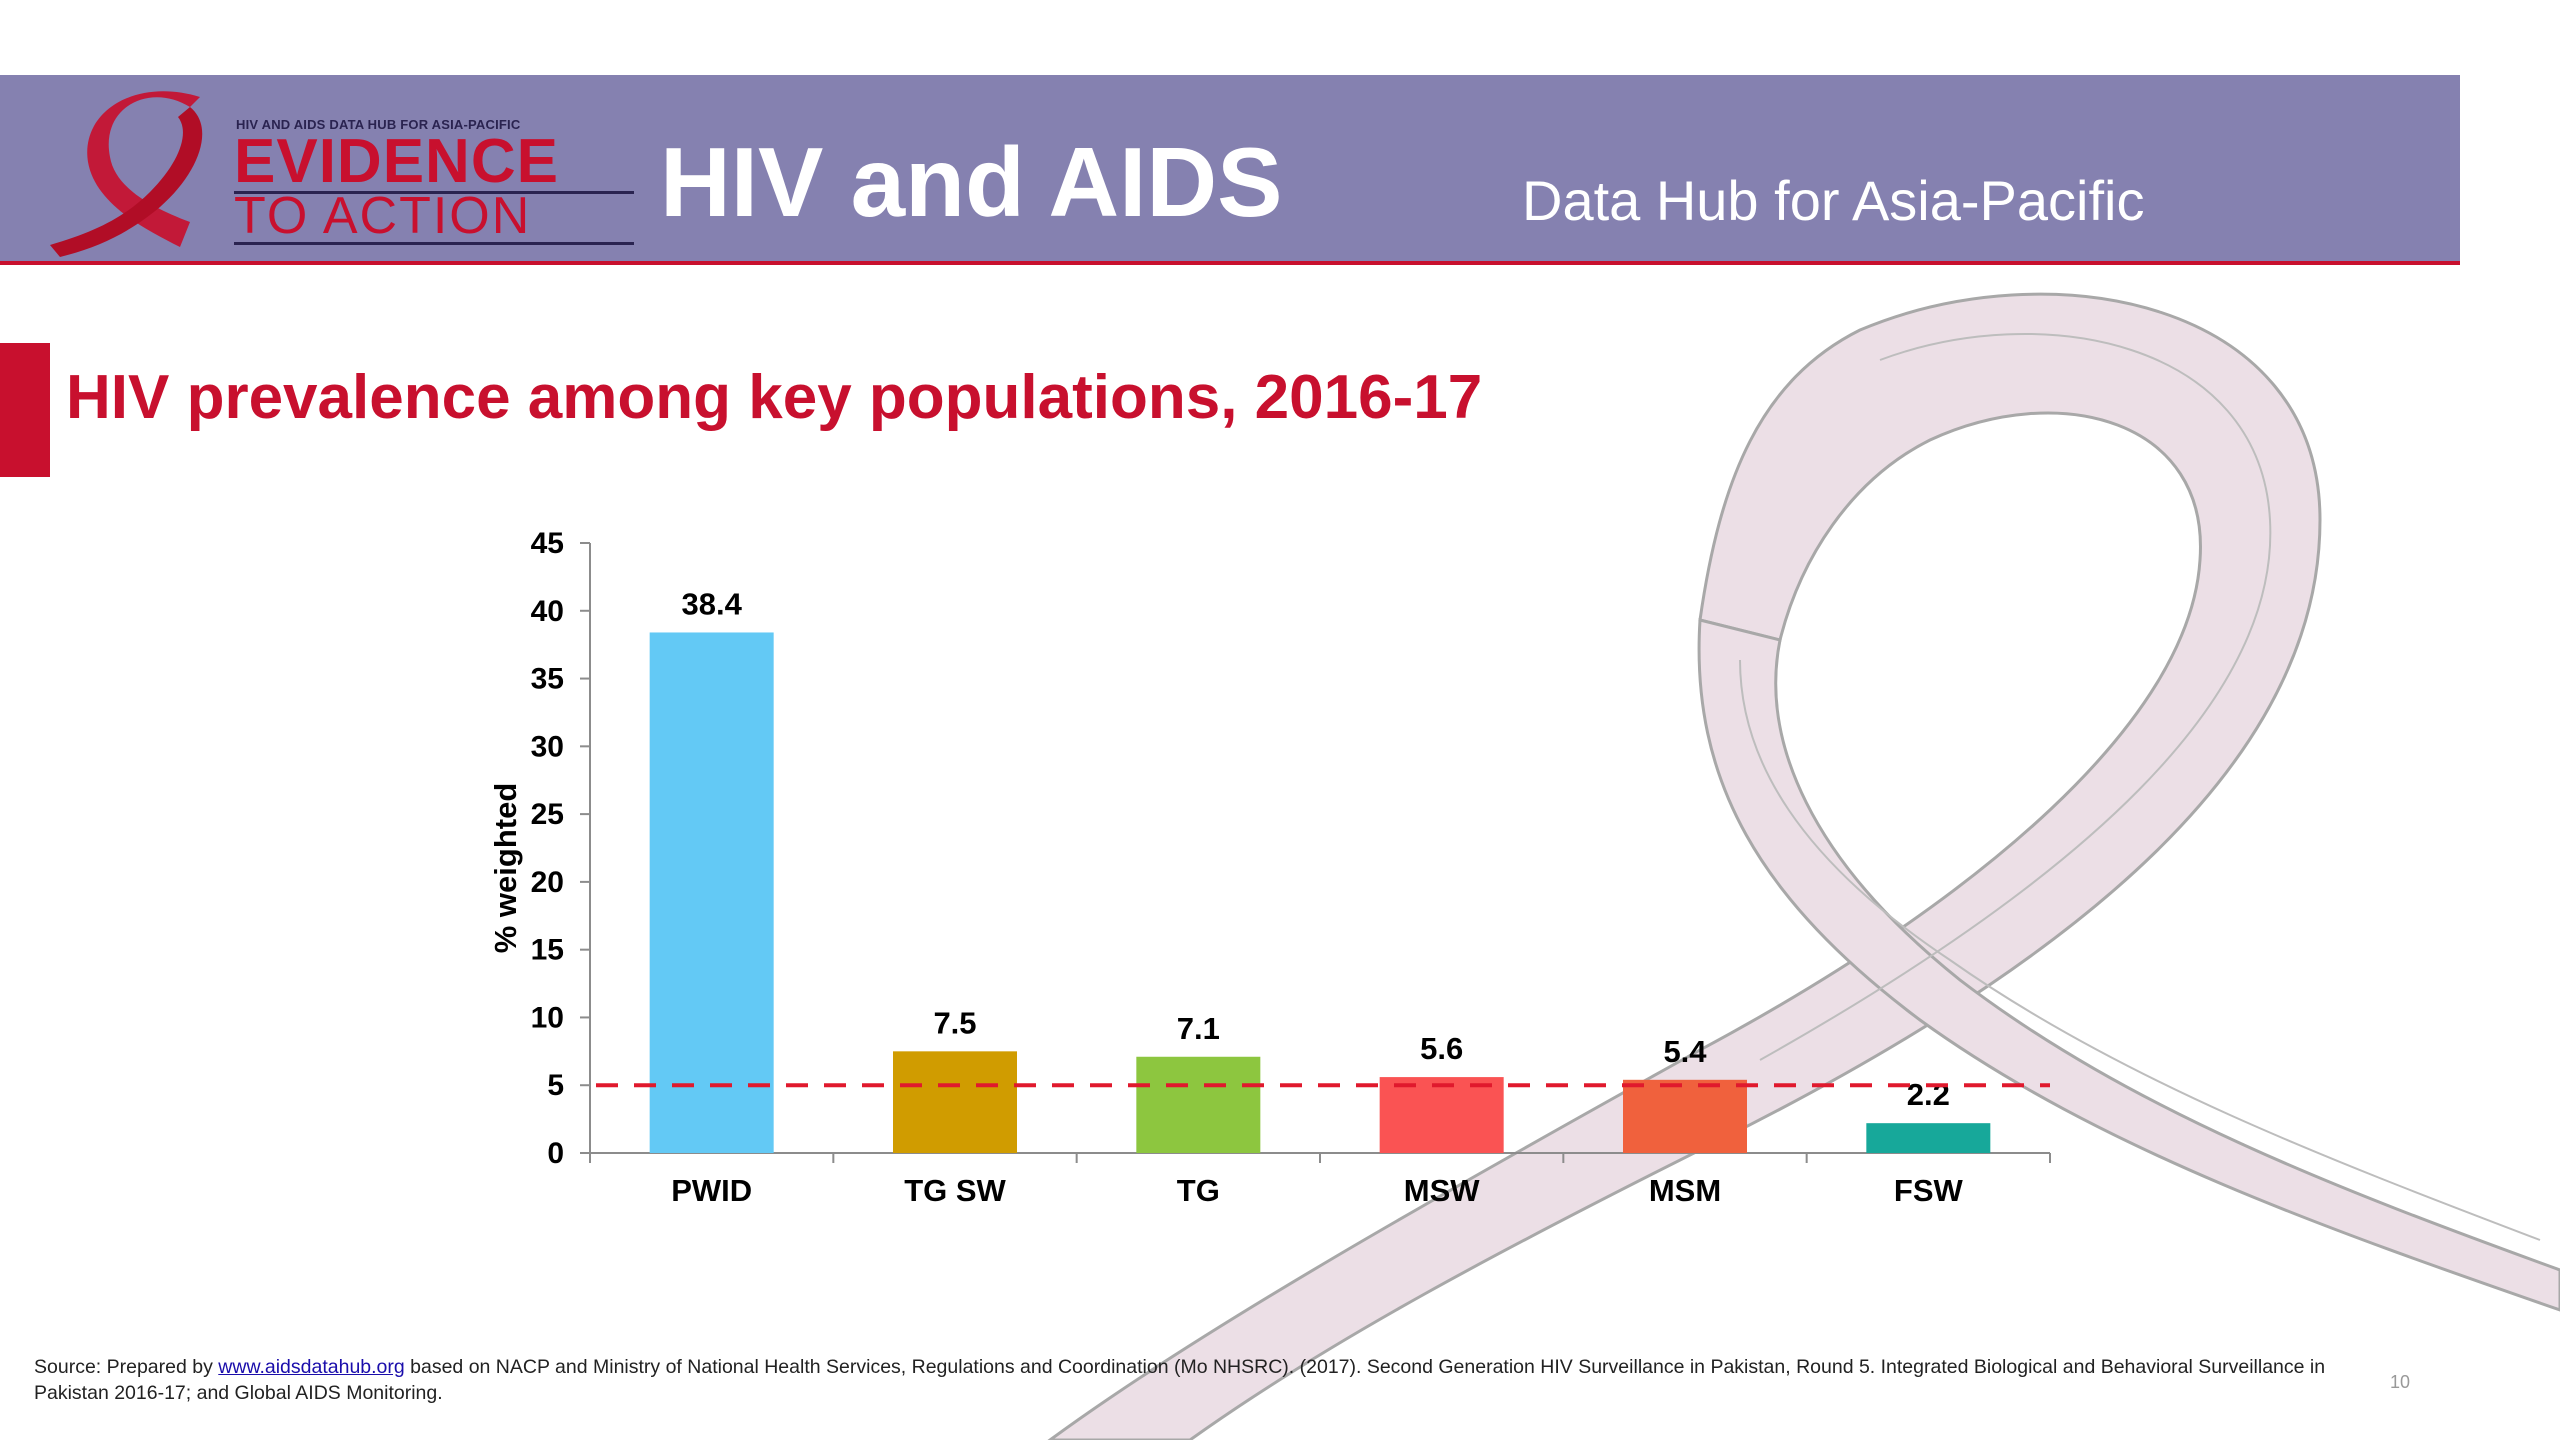 The image size is (2560, 1440). I want to click on red-ribbon-icon, so click(126, 174).